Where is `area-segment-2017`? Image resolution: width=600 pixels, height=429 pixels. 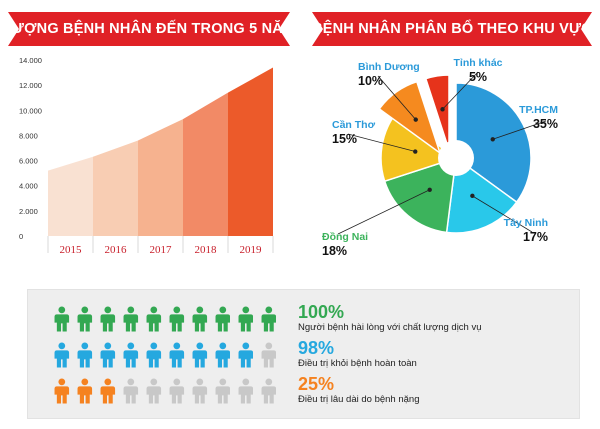 area-segment-2017 is located at coordinates (160, 177).